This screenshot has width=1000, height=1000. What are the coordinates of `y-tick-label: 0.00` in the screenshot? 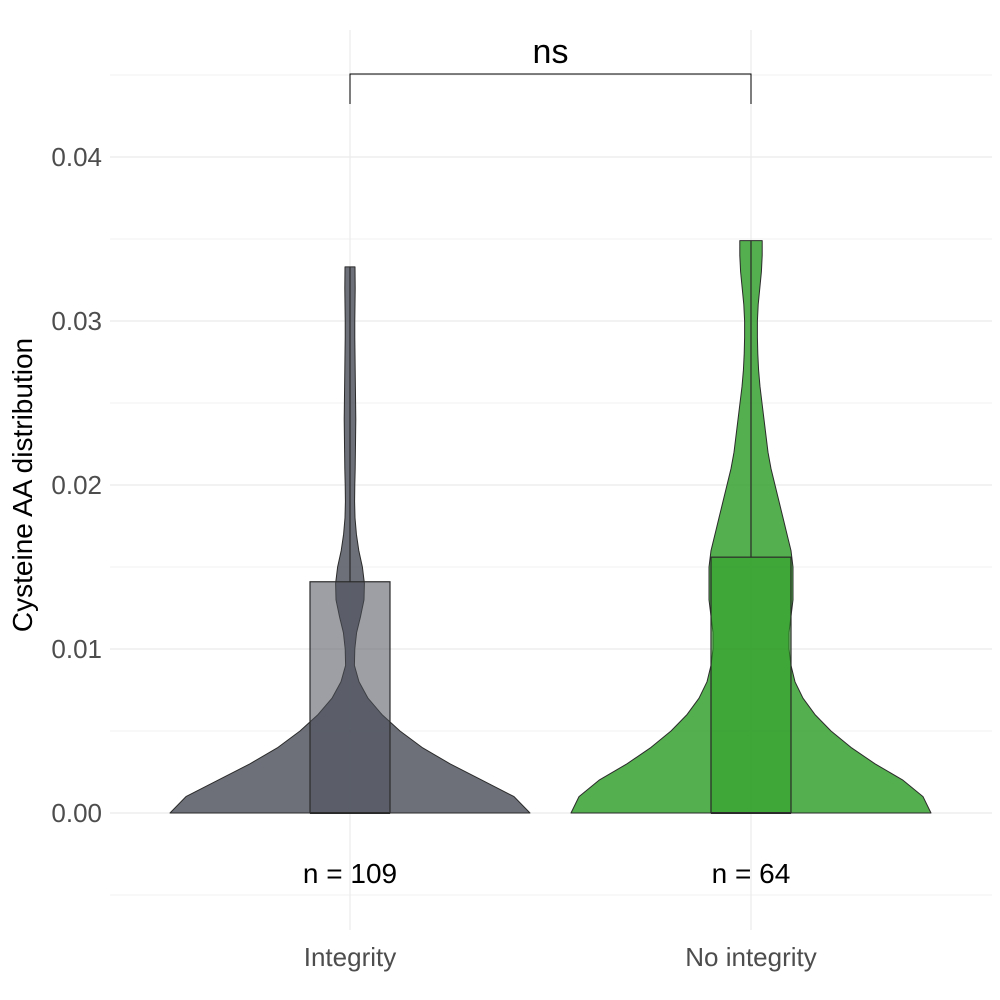 It's located at (76, 813).